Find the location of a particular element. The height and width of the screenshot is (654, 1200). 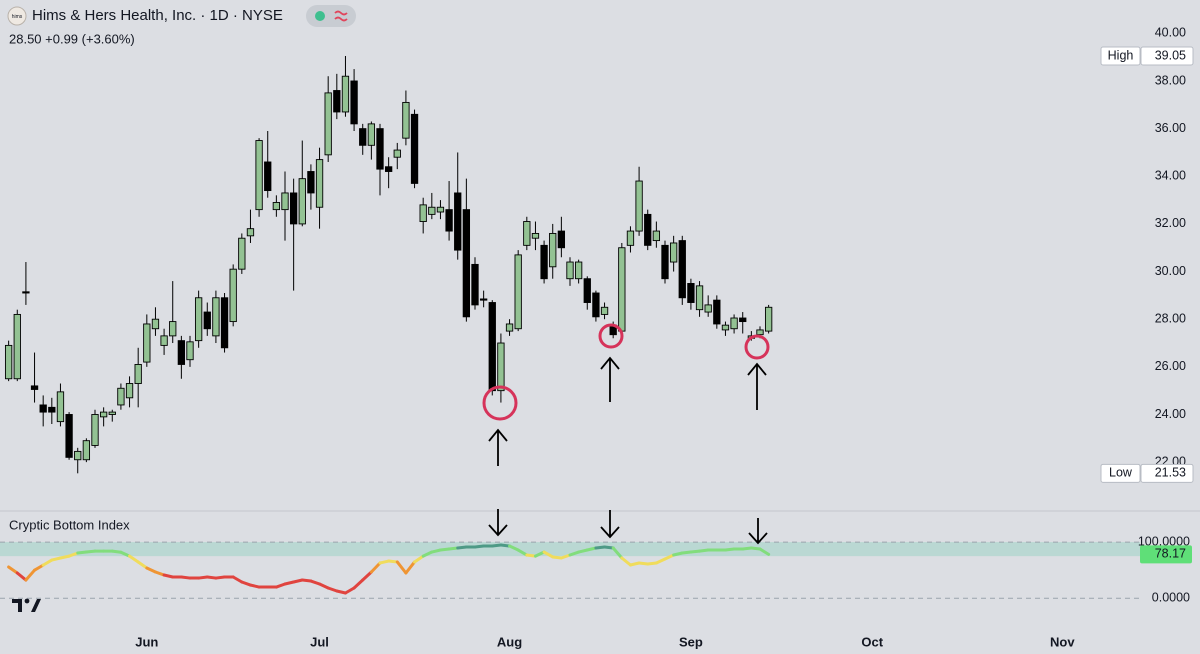

y-tick-label: 36.00 is located at coordinates (1170, 128).